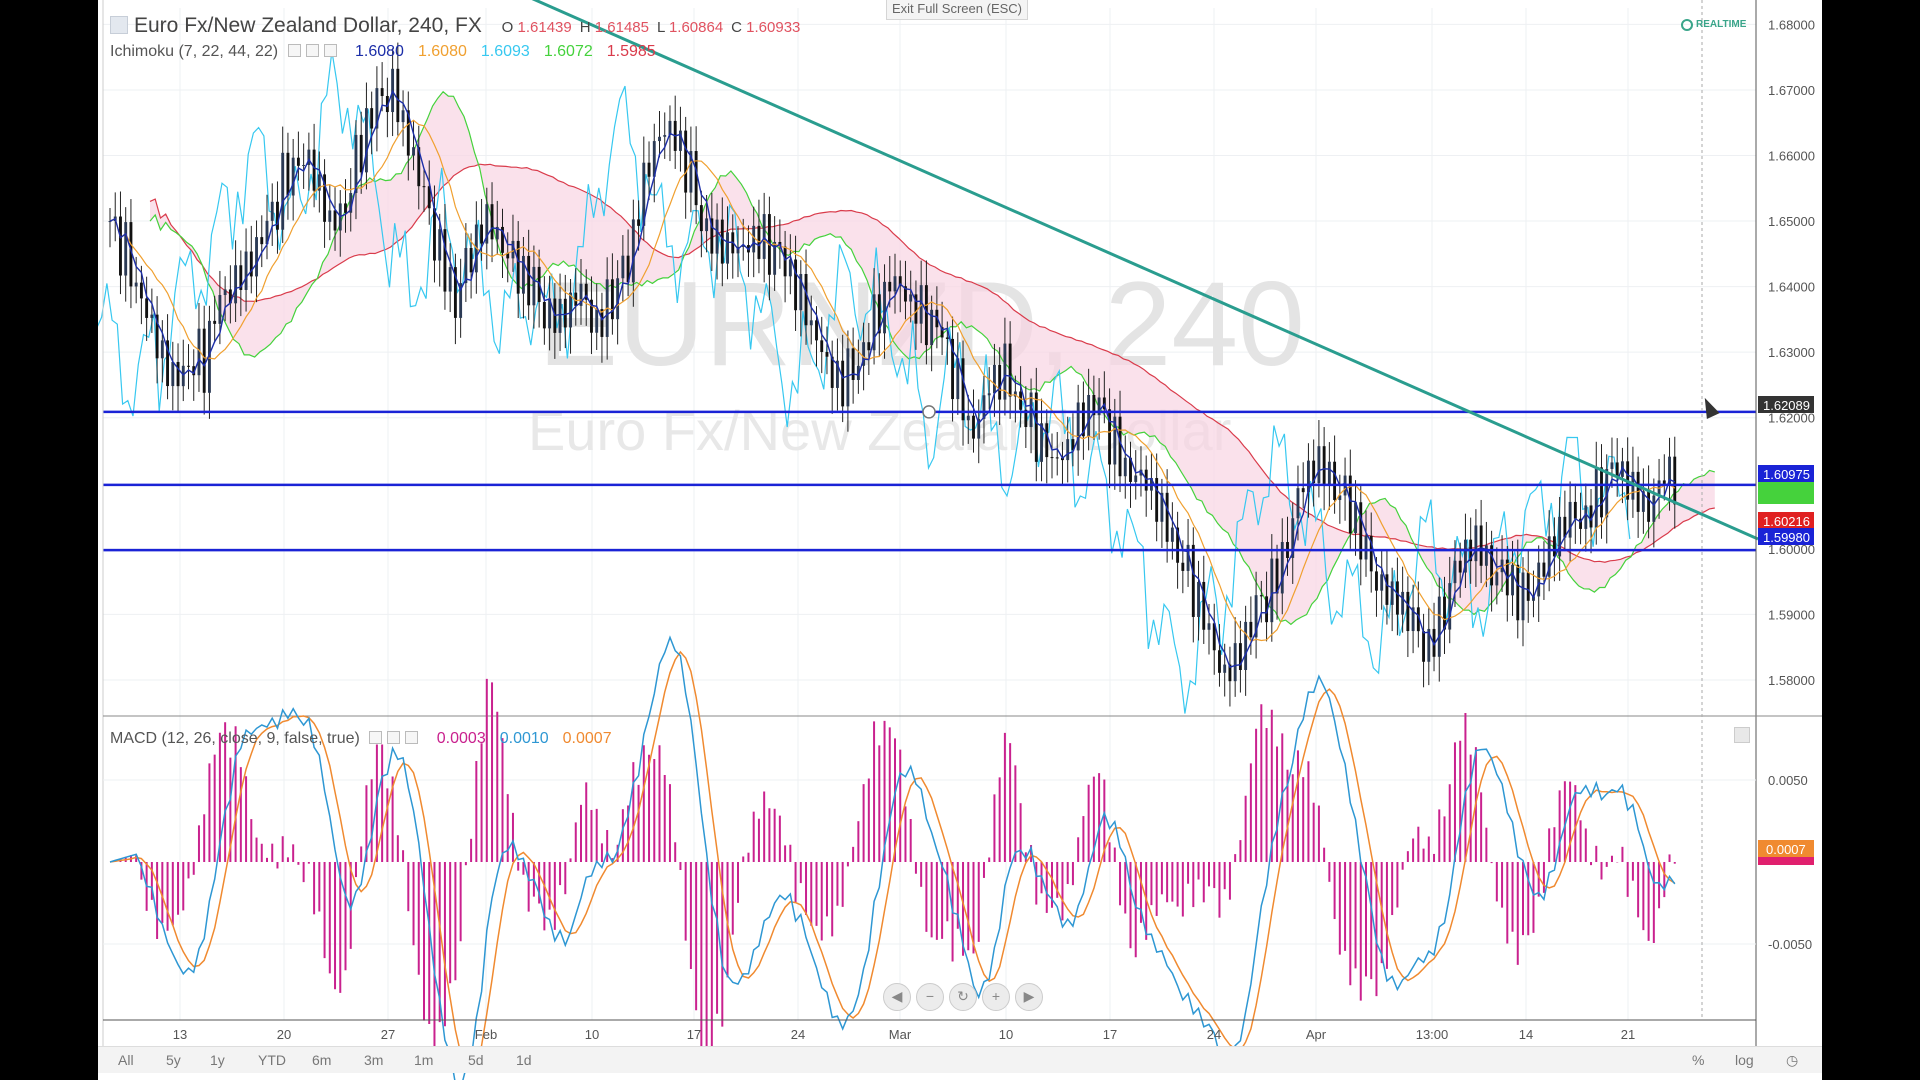  Describe the element at coordinates (592, 1034) in the screenshot. I see `time-tick-label: 10` at that location.